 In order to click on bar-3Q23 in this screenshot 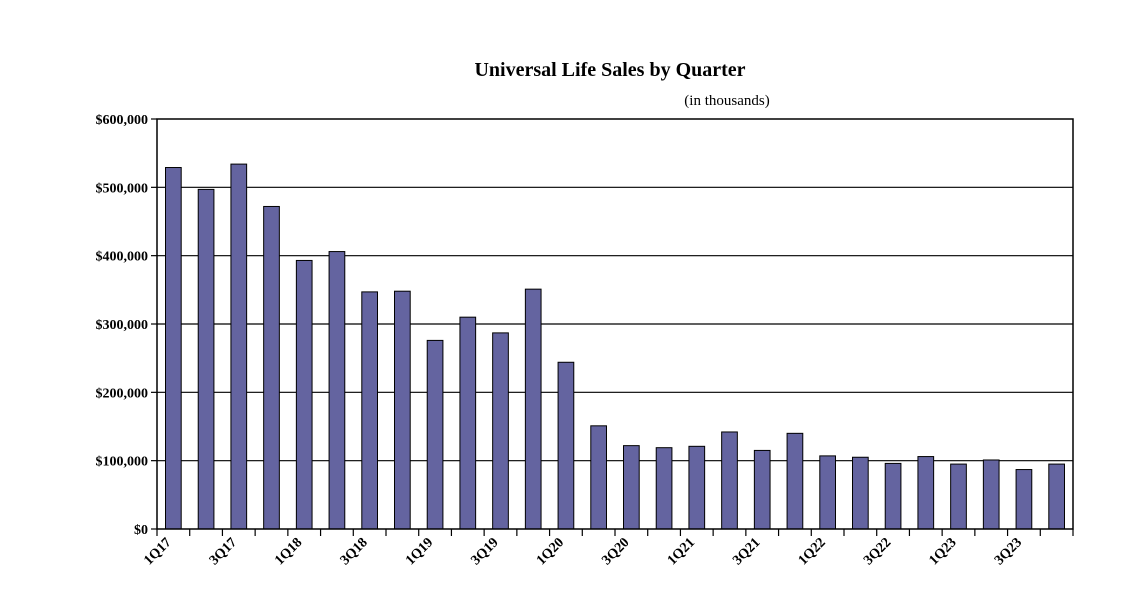, I will do `click(1024, 499)`.